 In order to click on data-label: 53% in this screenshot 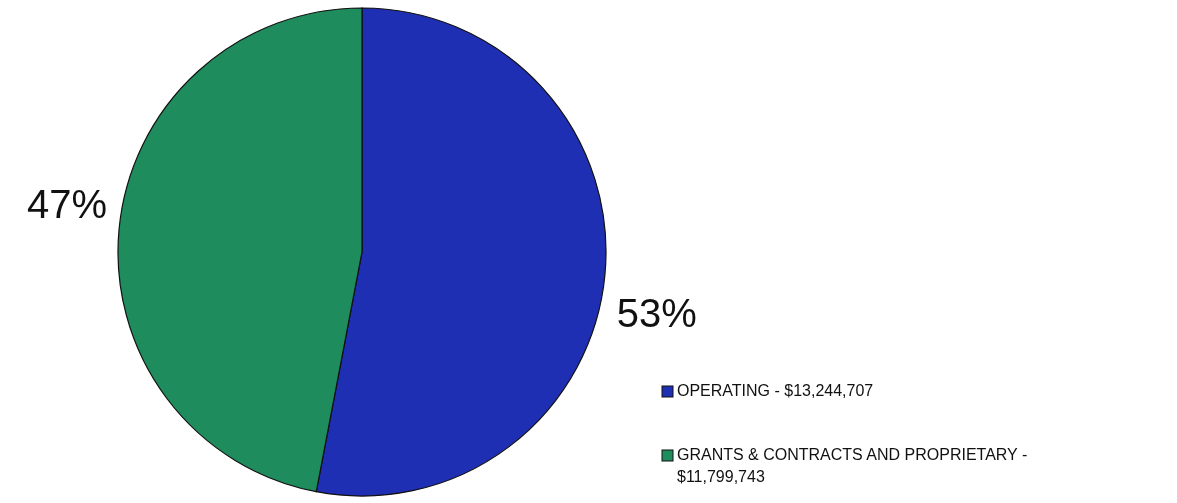, I will do `click(656, 312)`.